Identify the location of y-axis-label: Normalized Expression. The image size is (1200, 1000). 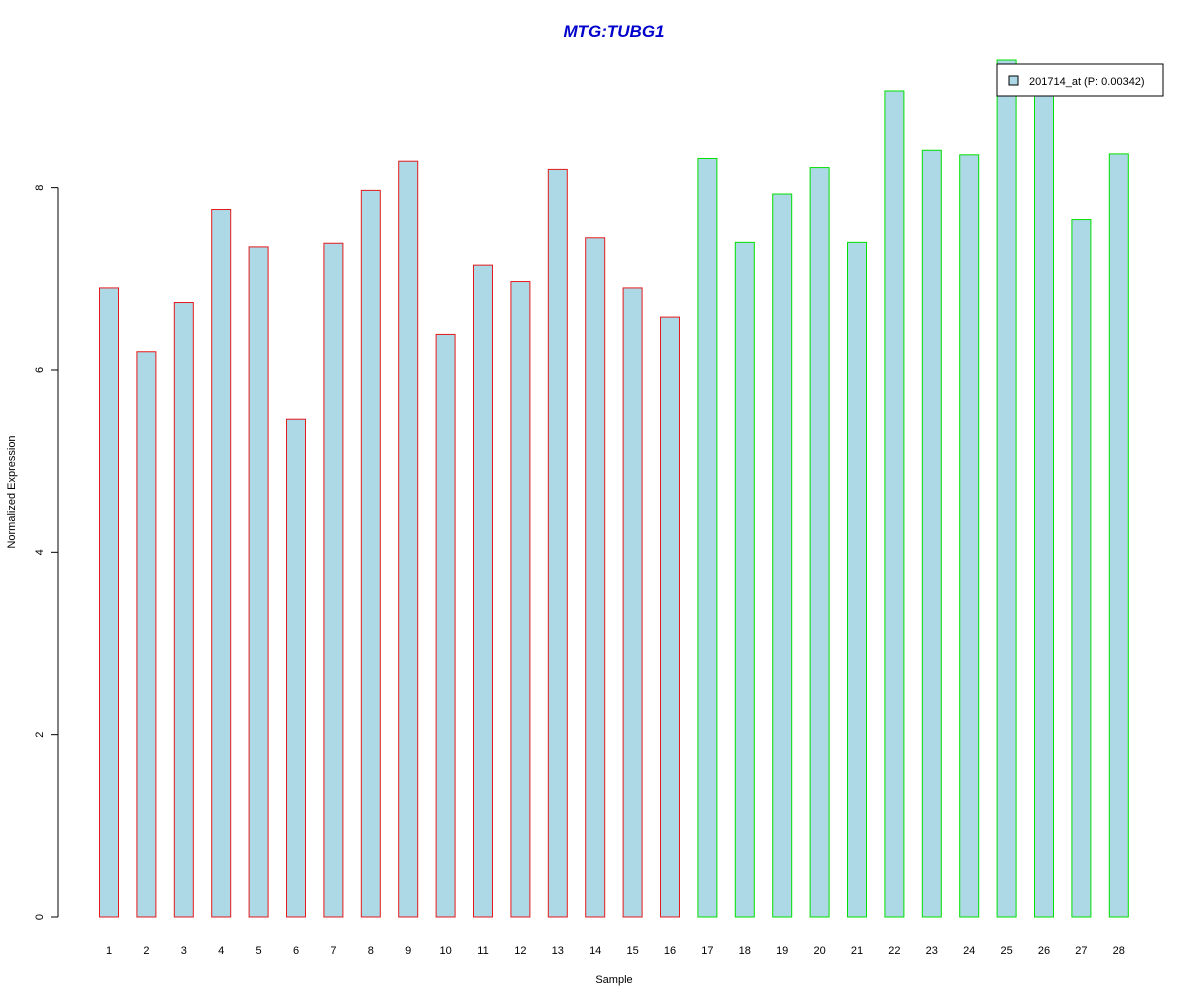
(12, 491).